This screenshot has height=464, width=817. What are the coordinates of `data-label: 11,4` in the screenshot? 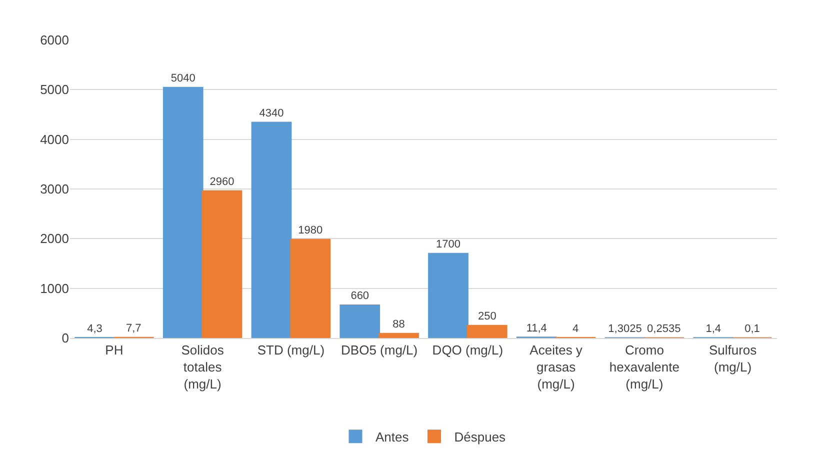 It's located at (536, 328).